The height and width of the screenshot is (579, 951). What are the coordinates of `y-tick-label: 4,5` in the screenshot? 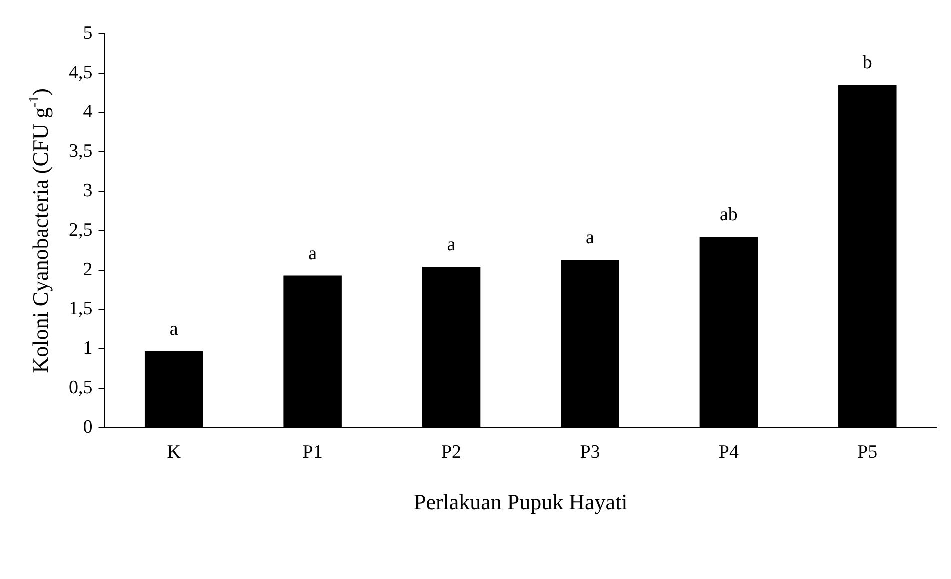 It's located at (81, 73).